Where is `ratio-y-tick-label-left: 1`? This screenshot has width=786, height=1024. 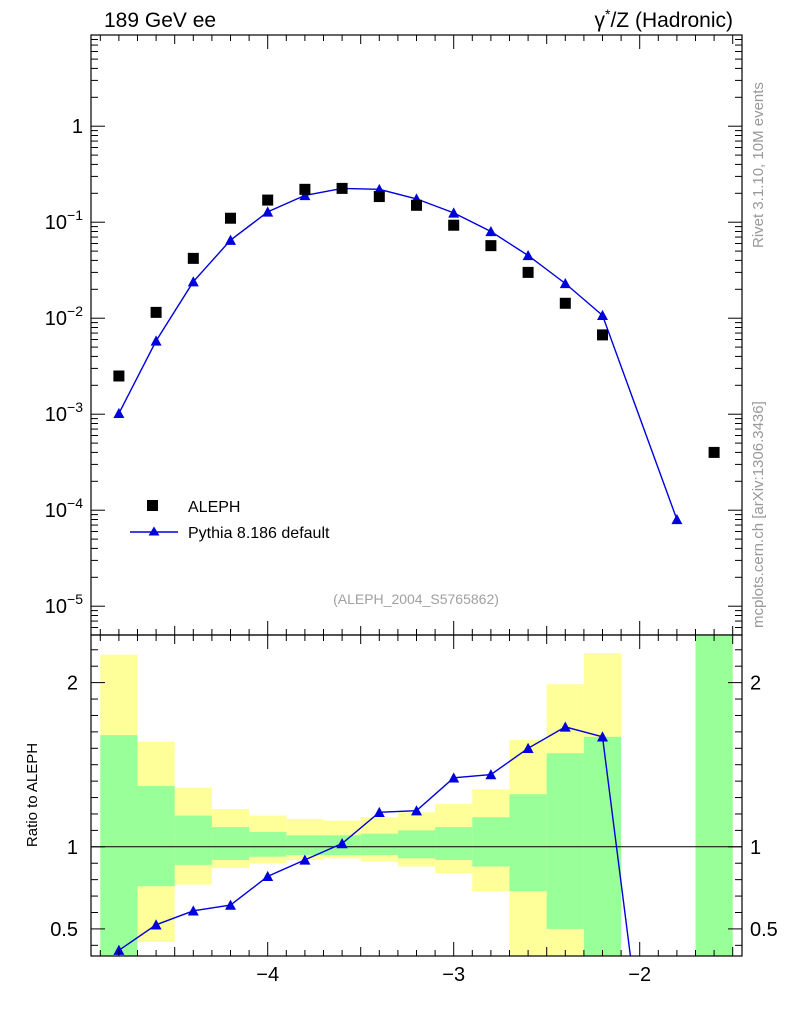
ratio-y-tick-label-left: 1 is located at coordinates (72, 848).